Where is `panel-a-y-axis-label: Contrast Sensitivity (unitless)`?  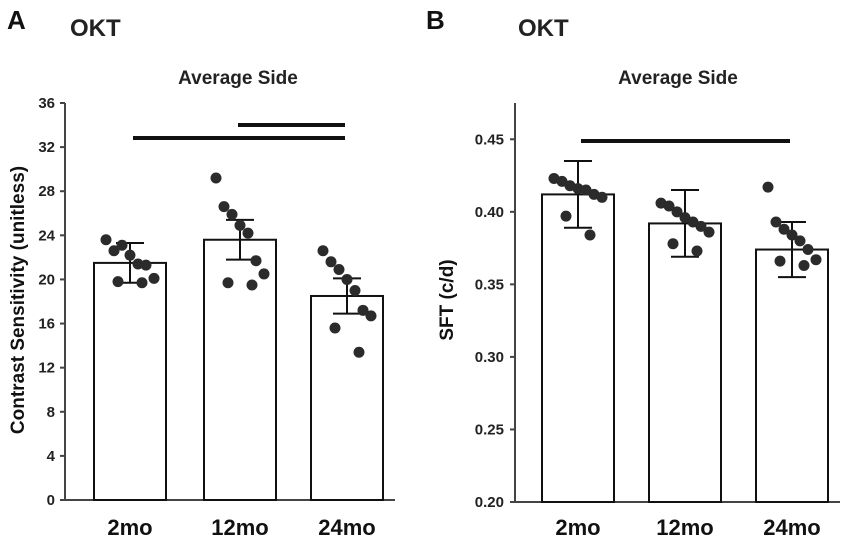 panel-a-y-axis-label: Contrast Sensitivity (unitless) is located at coordinates (18, 300).